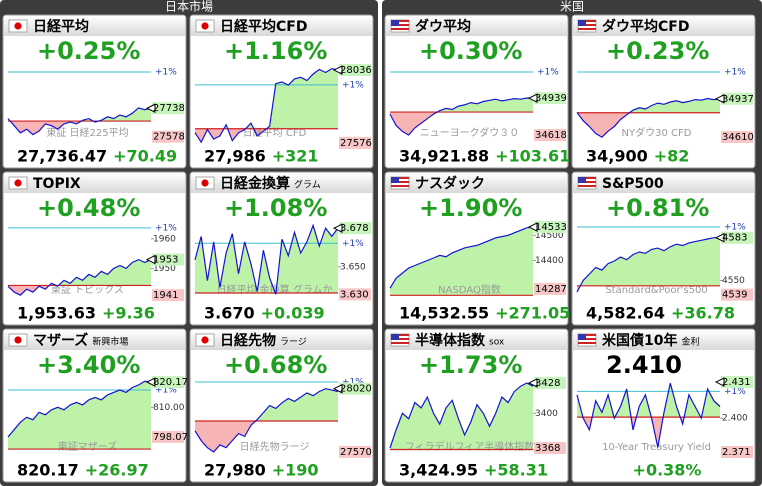  Describe the element at coordinates (275, 51) in the screenshot. I see `pct-change: +1.16%` at that location.